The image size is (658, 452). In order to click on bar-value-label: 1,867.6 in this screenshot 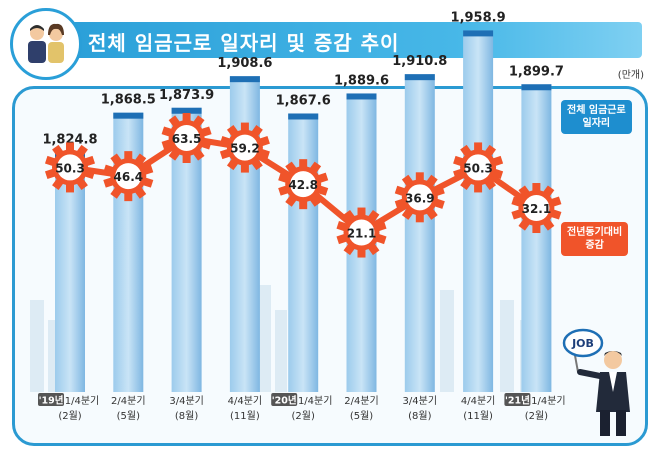, I will do `click(303, 100)`.